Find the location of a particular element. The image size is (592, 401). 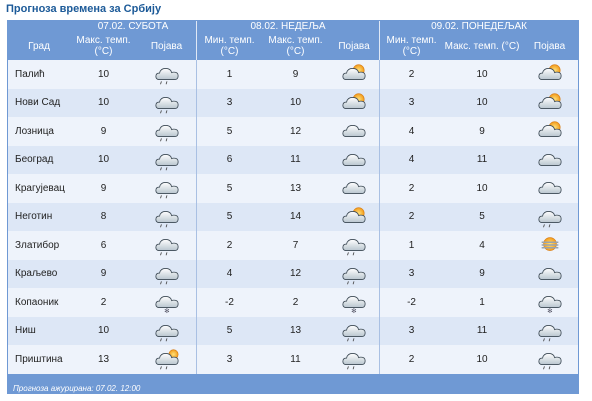

column-header-max-3: Макс. темп. (°C) is located at coordinates (482, 46).